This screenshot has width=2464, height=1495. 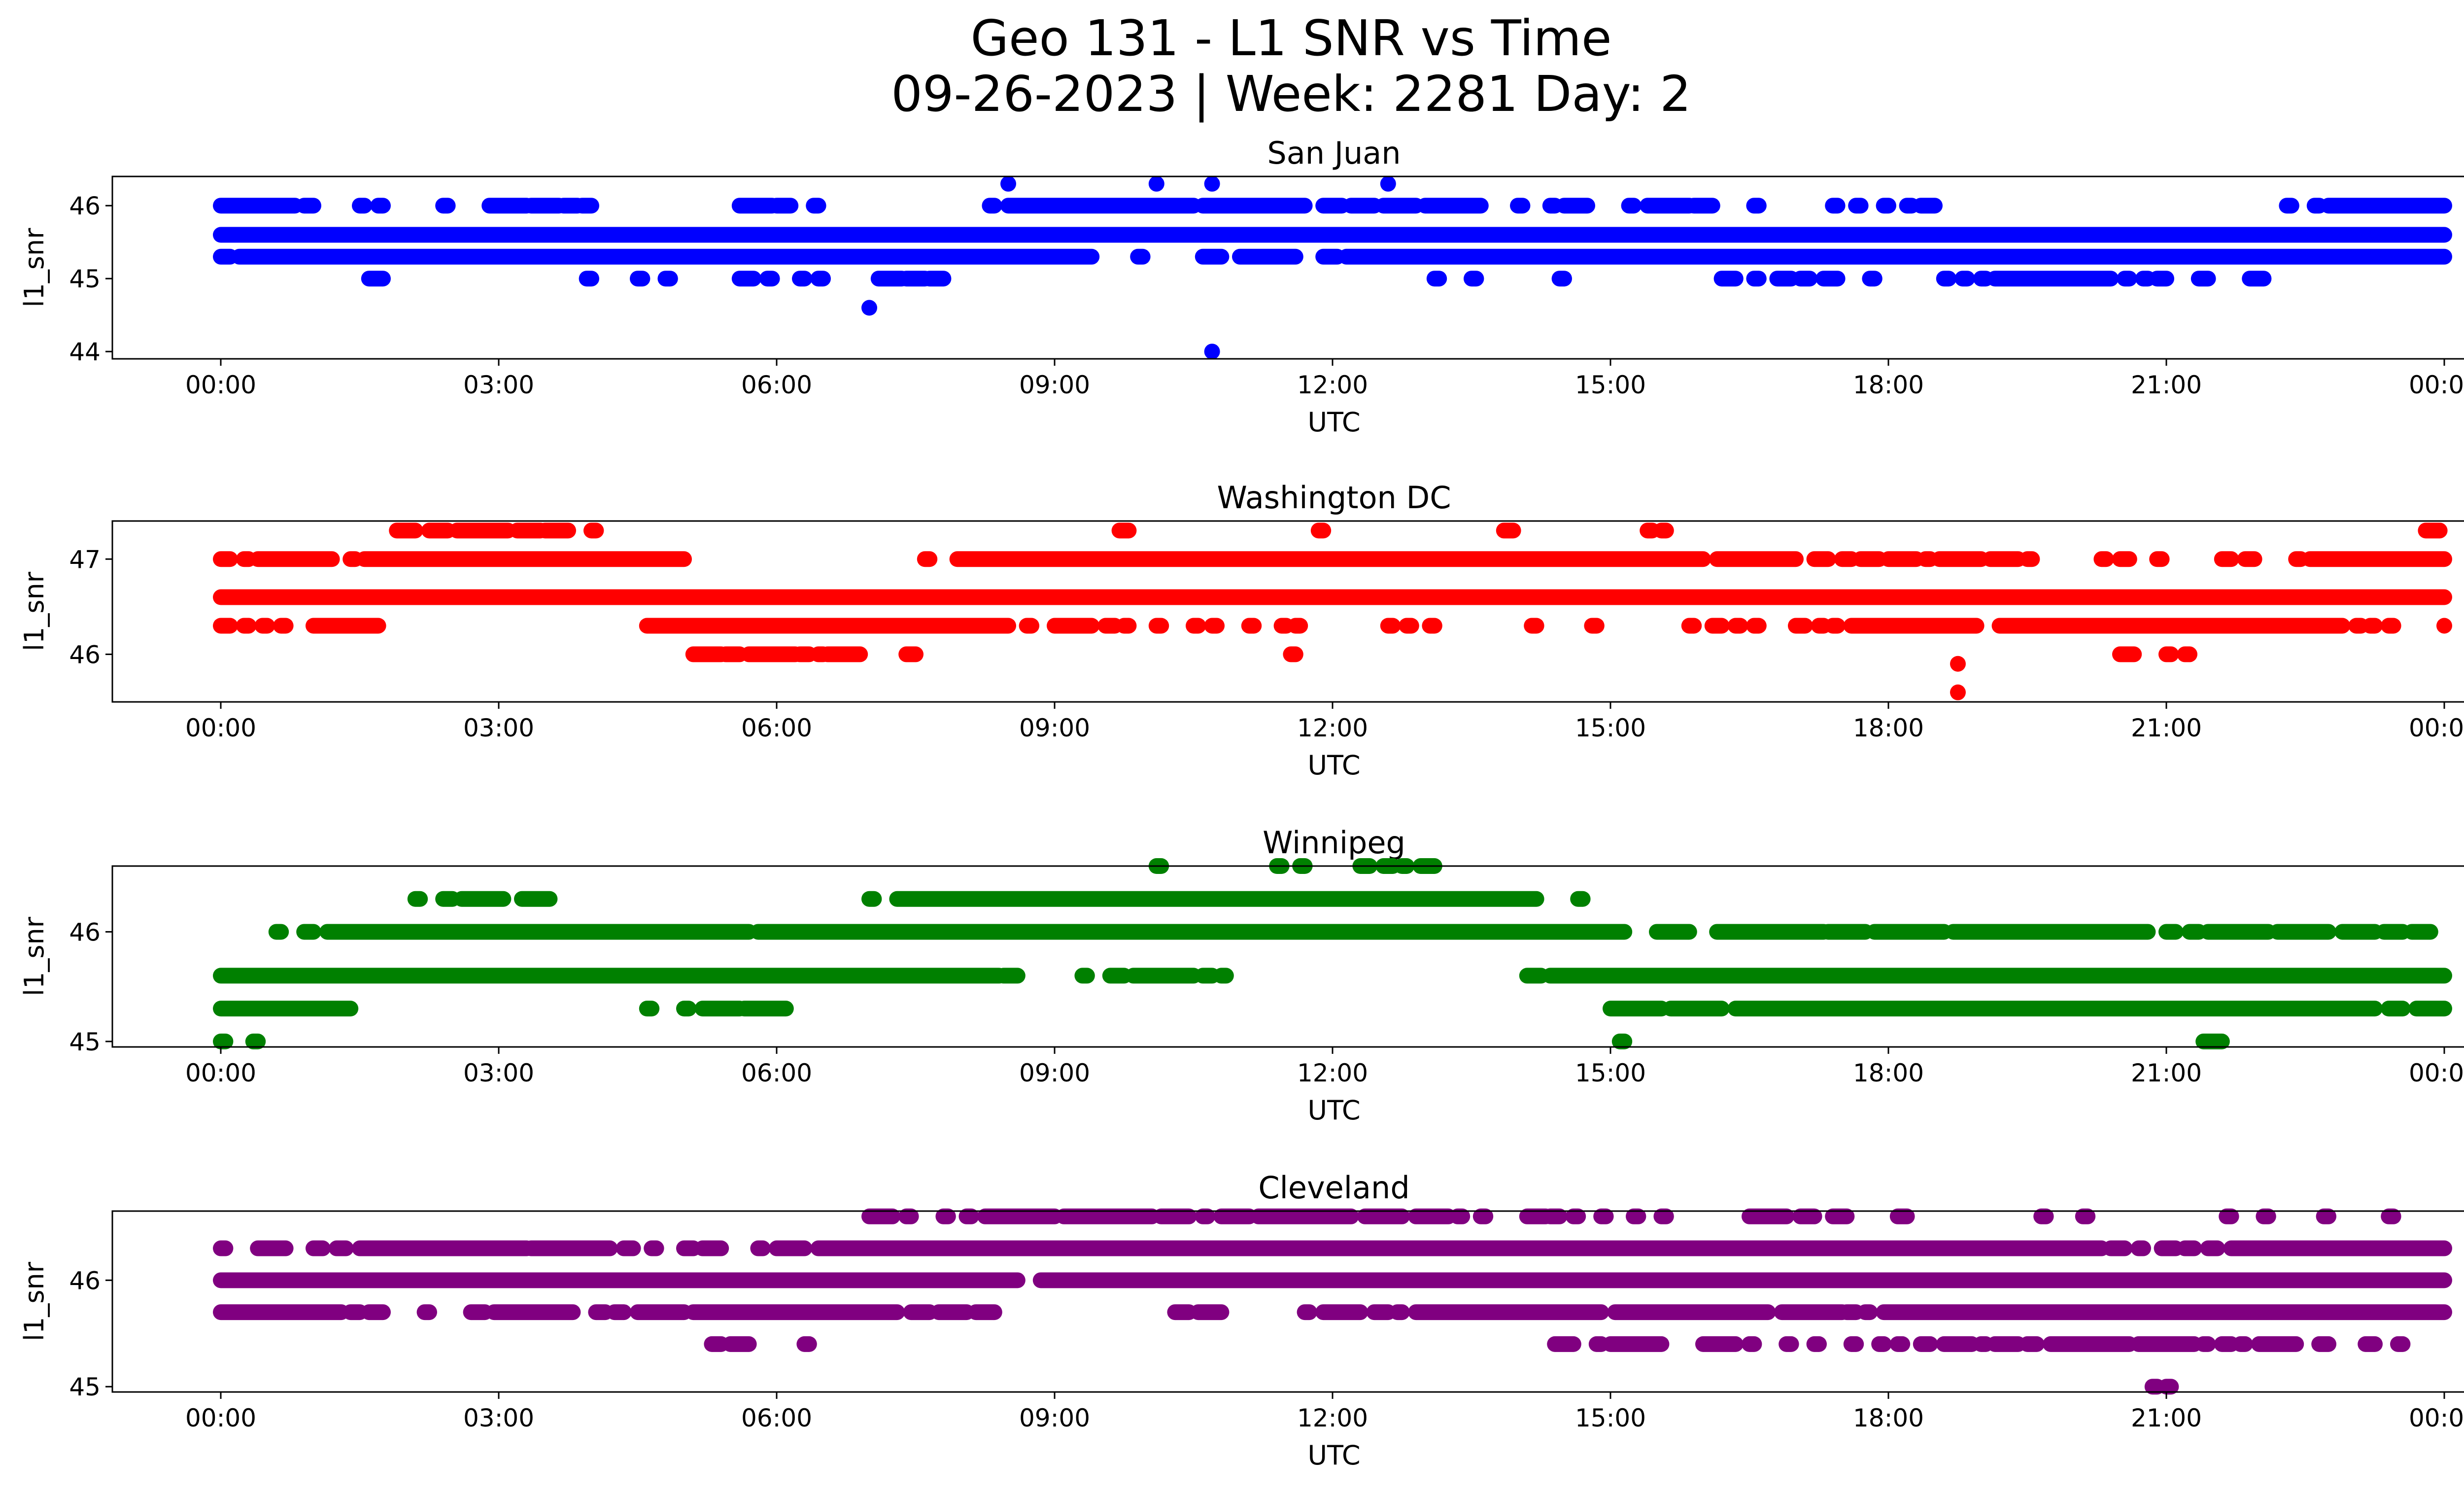 I want to click on subplot-title: San Juan, so click(x=1334, y=153).